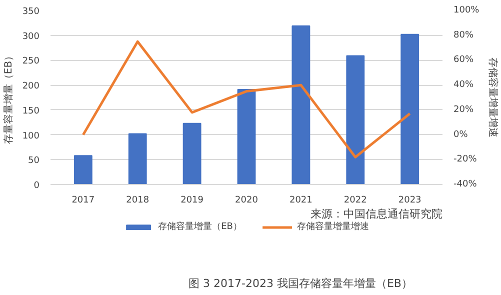 This screenshot has height=295, width=501. I want to click on x-tick-label: 2021, so click(300, 201).